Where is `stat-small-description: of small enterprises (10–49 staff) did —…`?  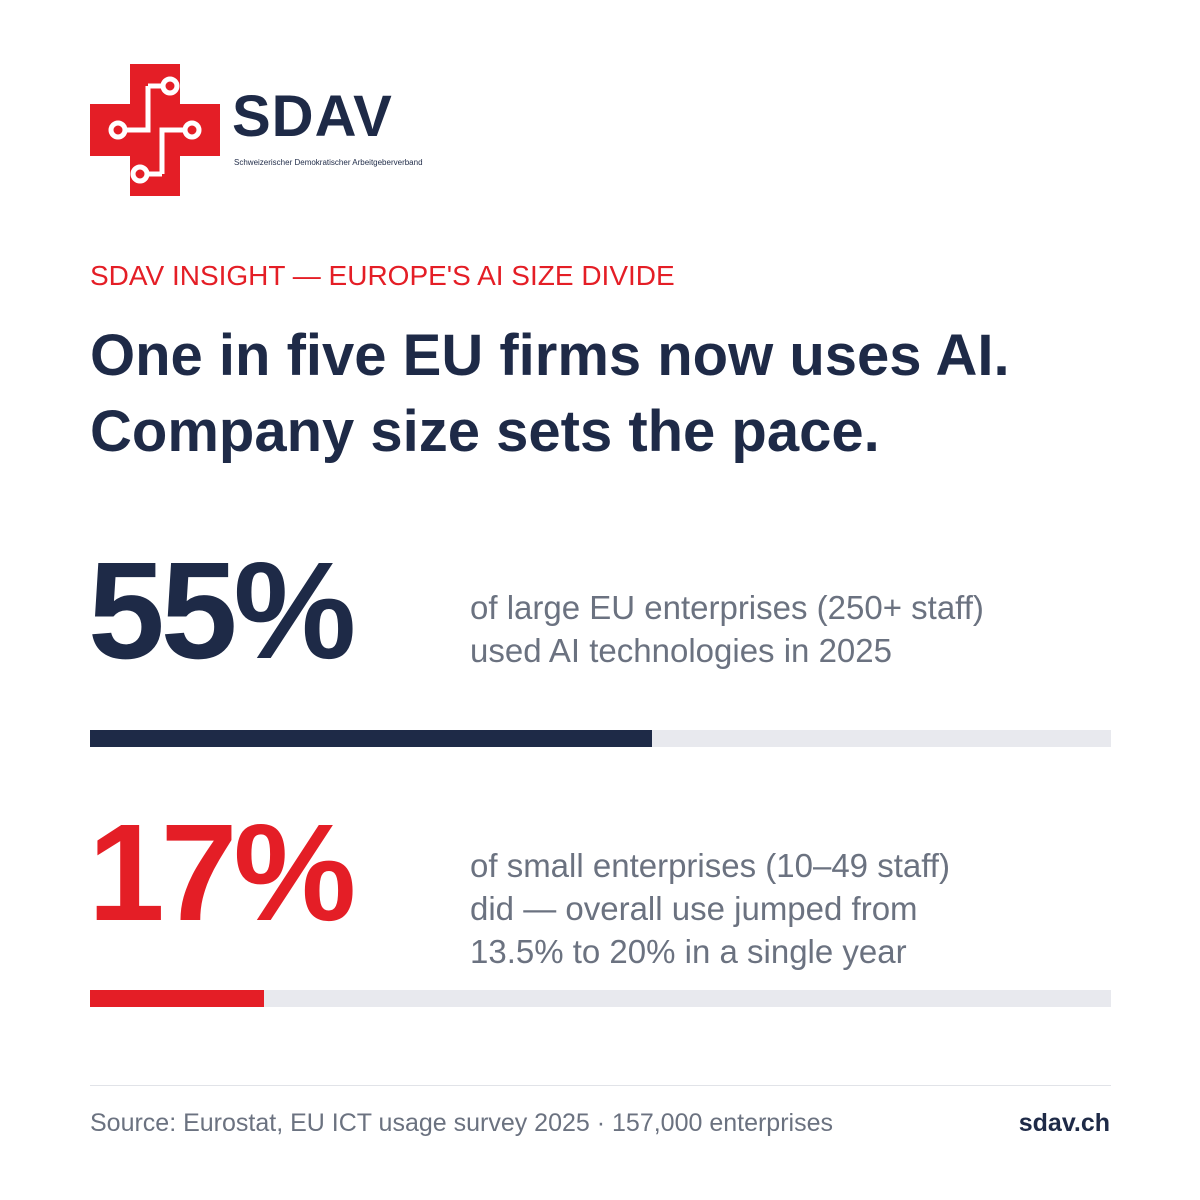
stat-small-description: of small enterprises (10–49 staff) did —… is located at coordinates (790, 908).